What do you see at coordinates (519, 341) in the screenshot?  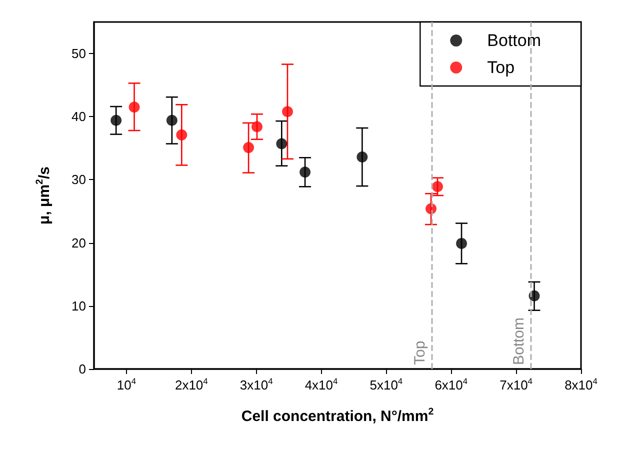 I see `ref-line-label: Bottom` at bounding box center [519, 341].